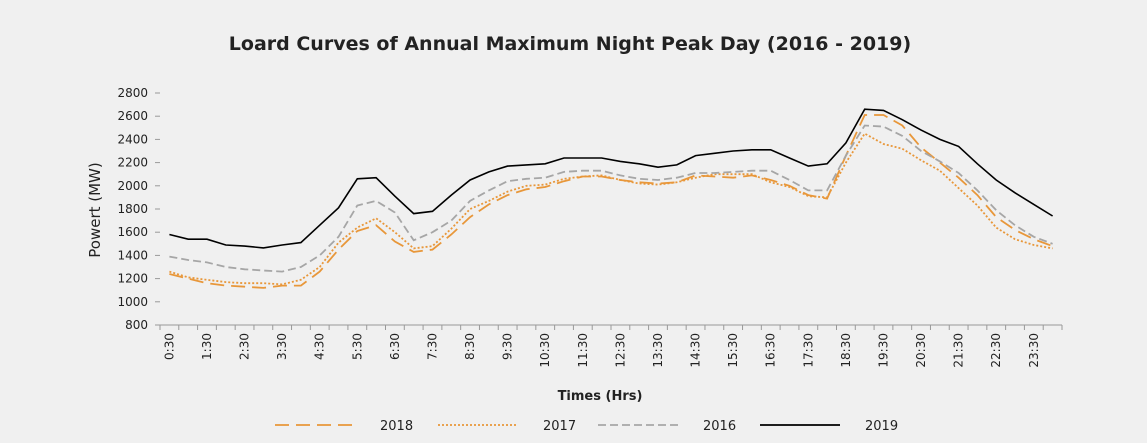  What do you see at coordinates (996, 350) in the screenshot?
I see `x-tick-label: 22:30` at bounding box center [996, 350].